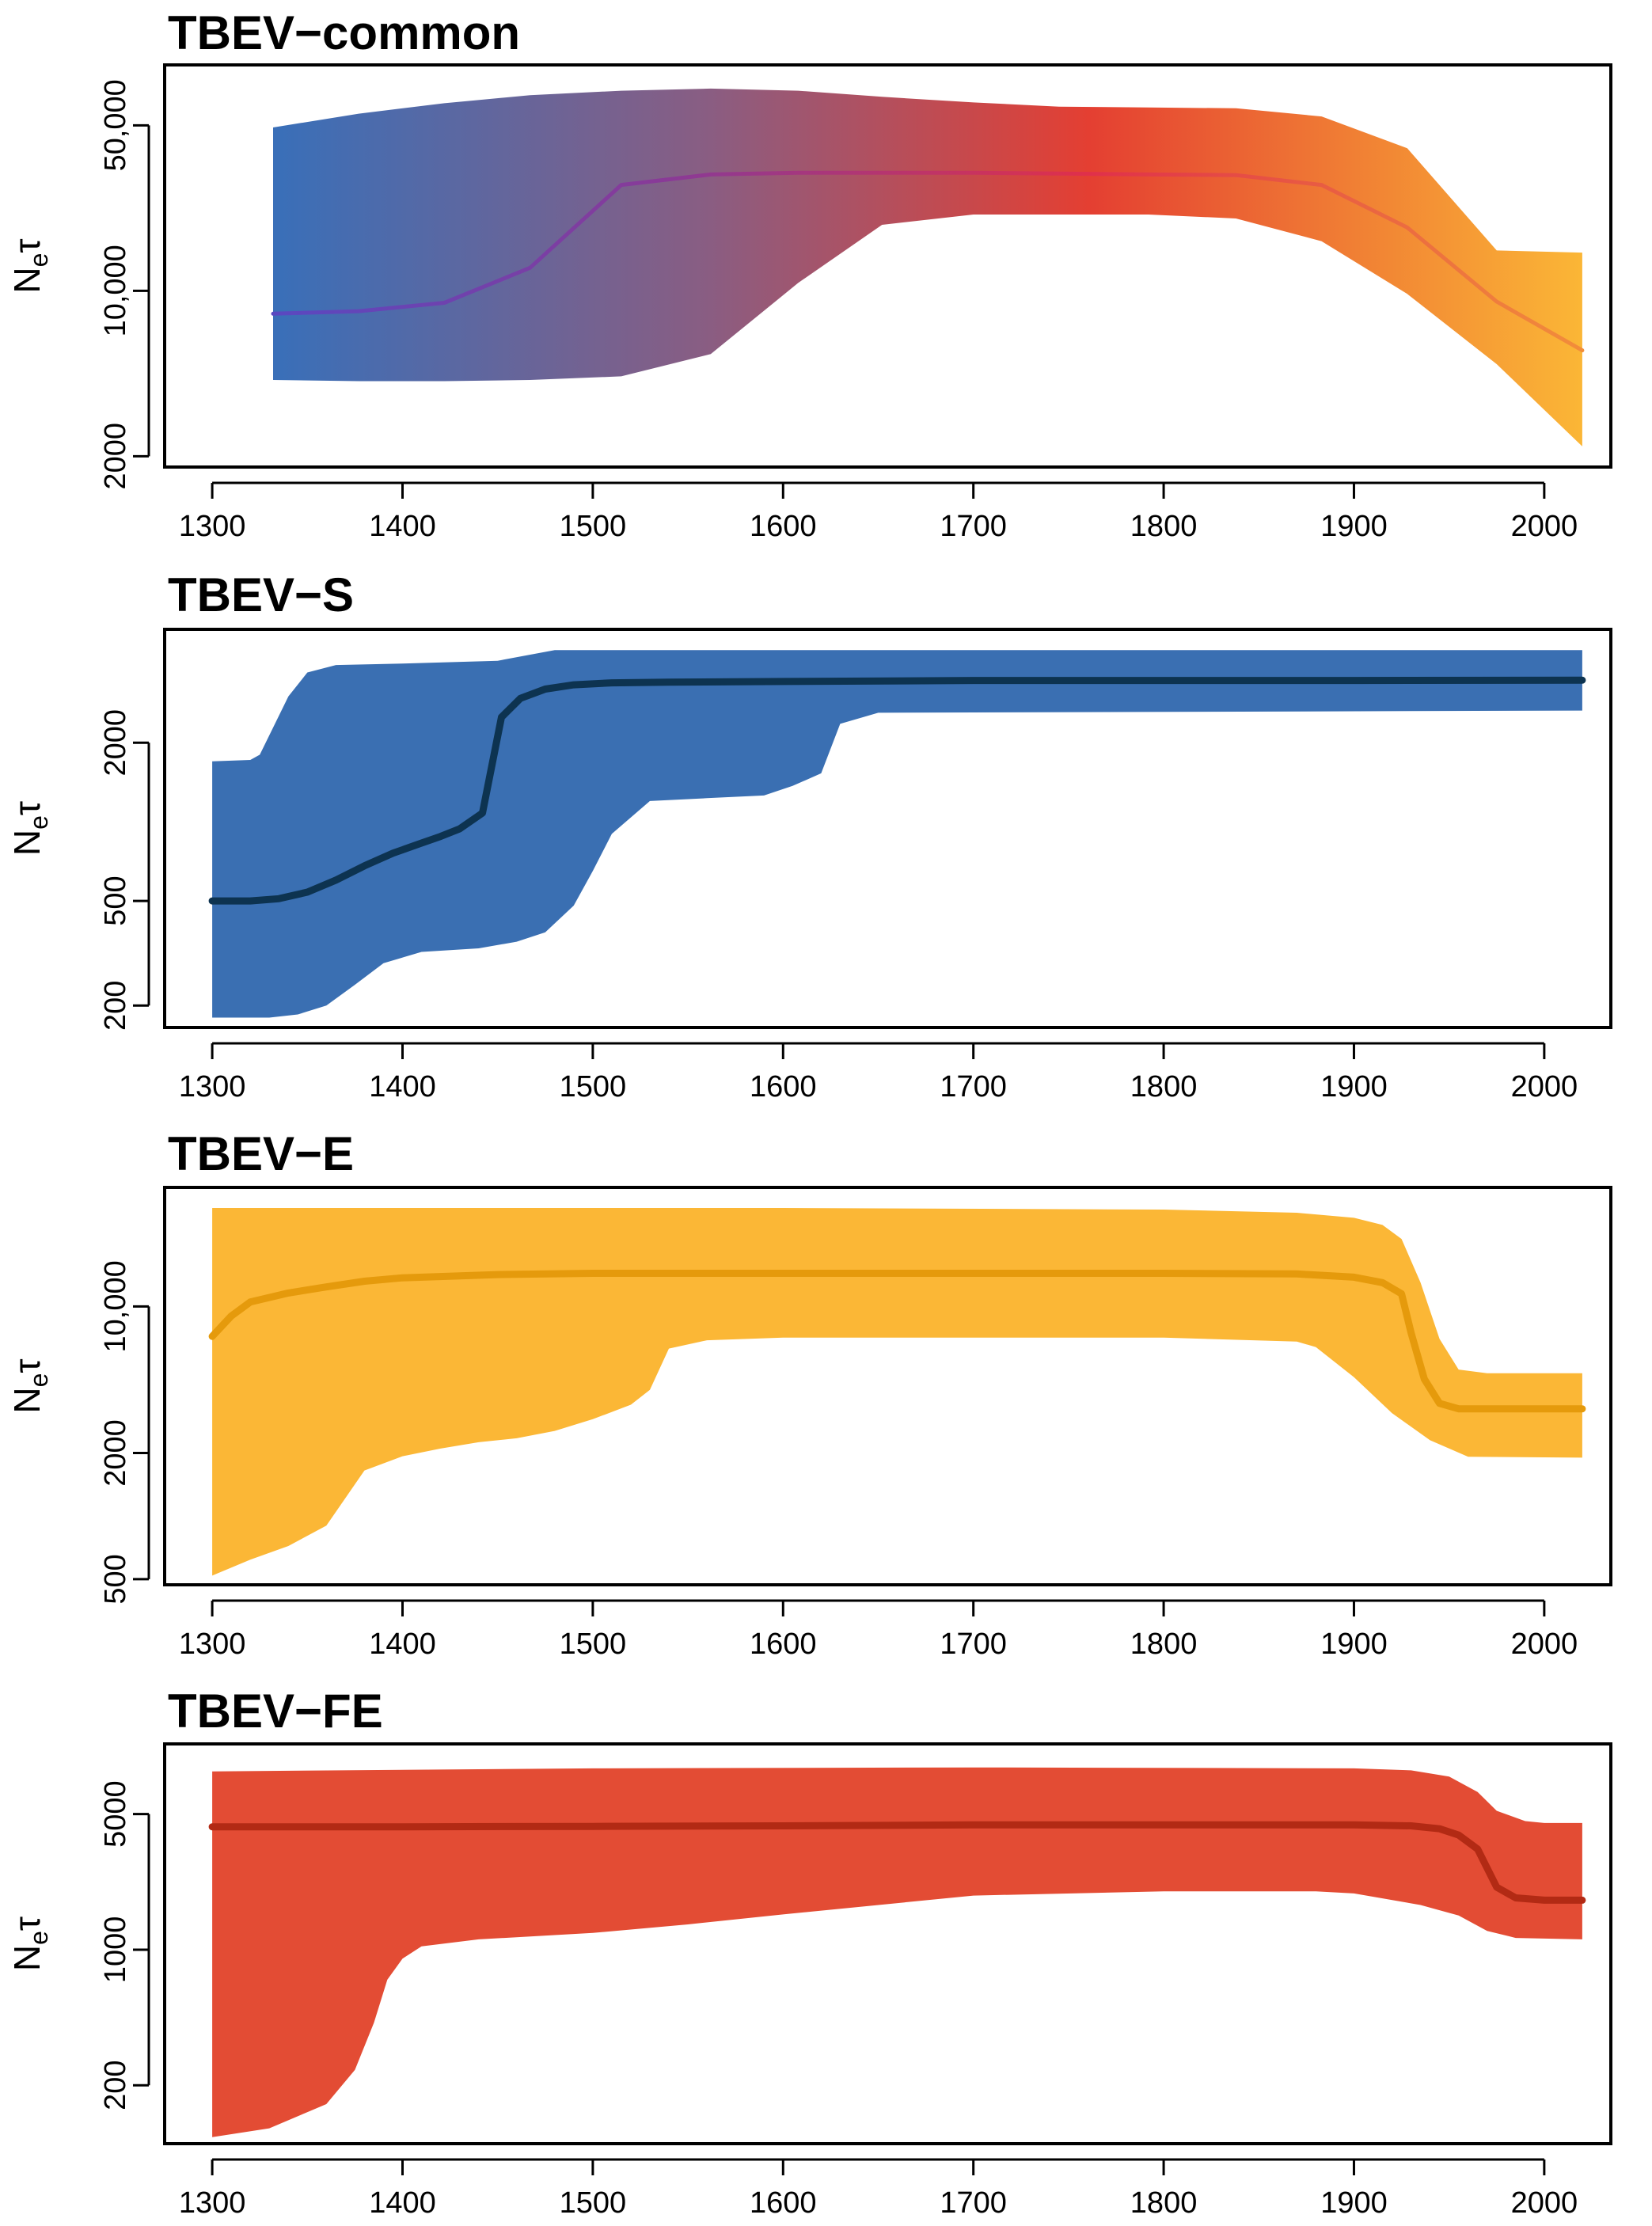 The width and height of the screenshot is (1652, 2226). I want to click on y-axis-tbev-common: 2000 10,000 50,000, so click(125, 285).